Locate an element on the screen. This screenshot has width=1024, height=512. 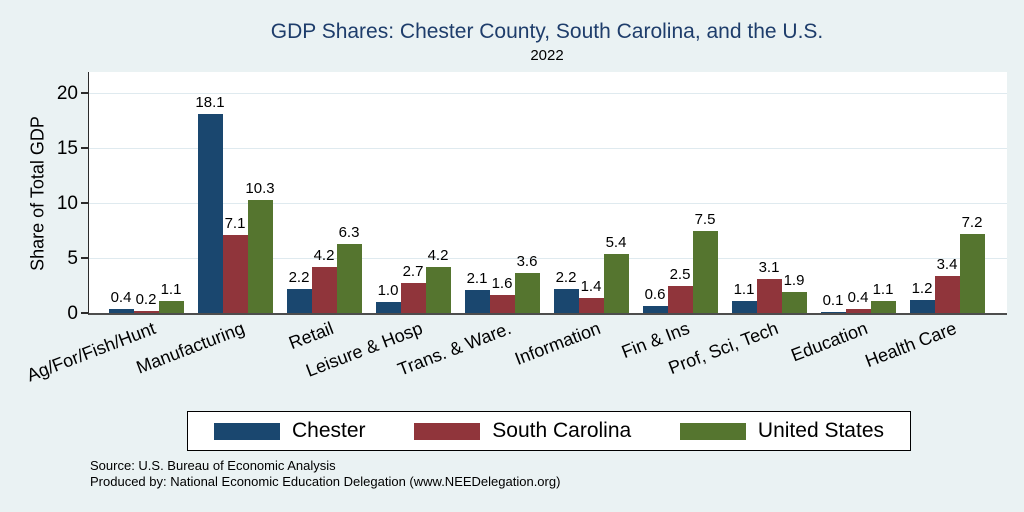
bar-value-label: 6.3 is located at coordinates (349, 232).